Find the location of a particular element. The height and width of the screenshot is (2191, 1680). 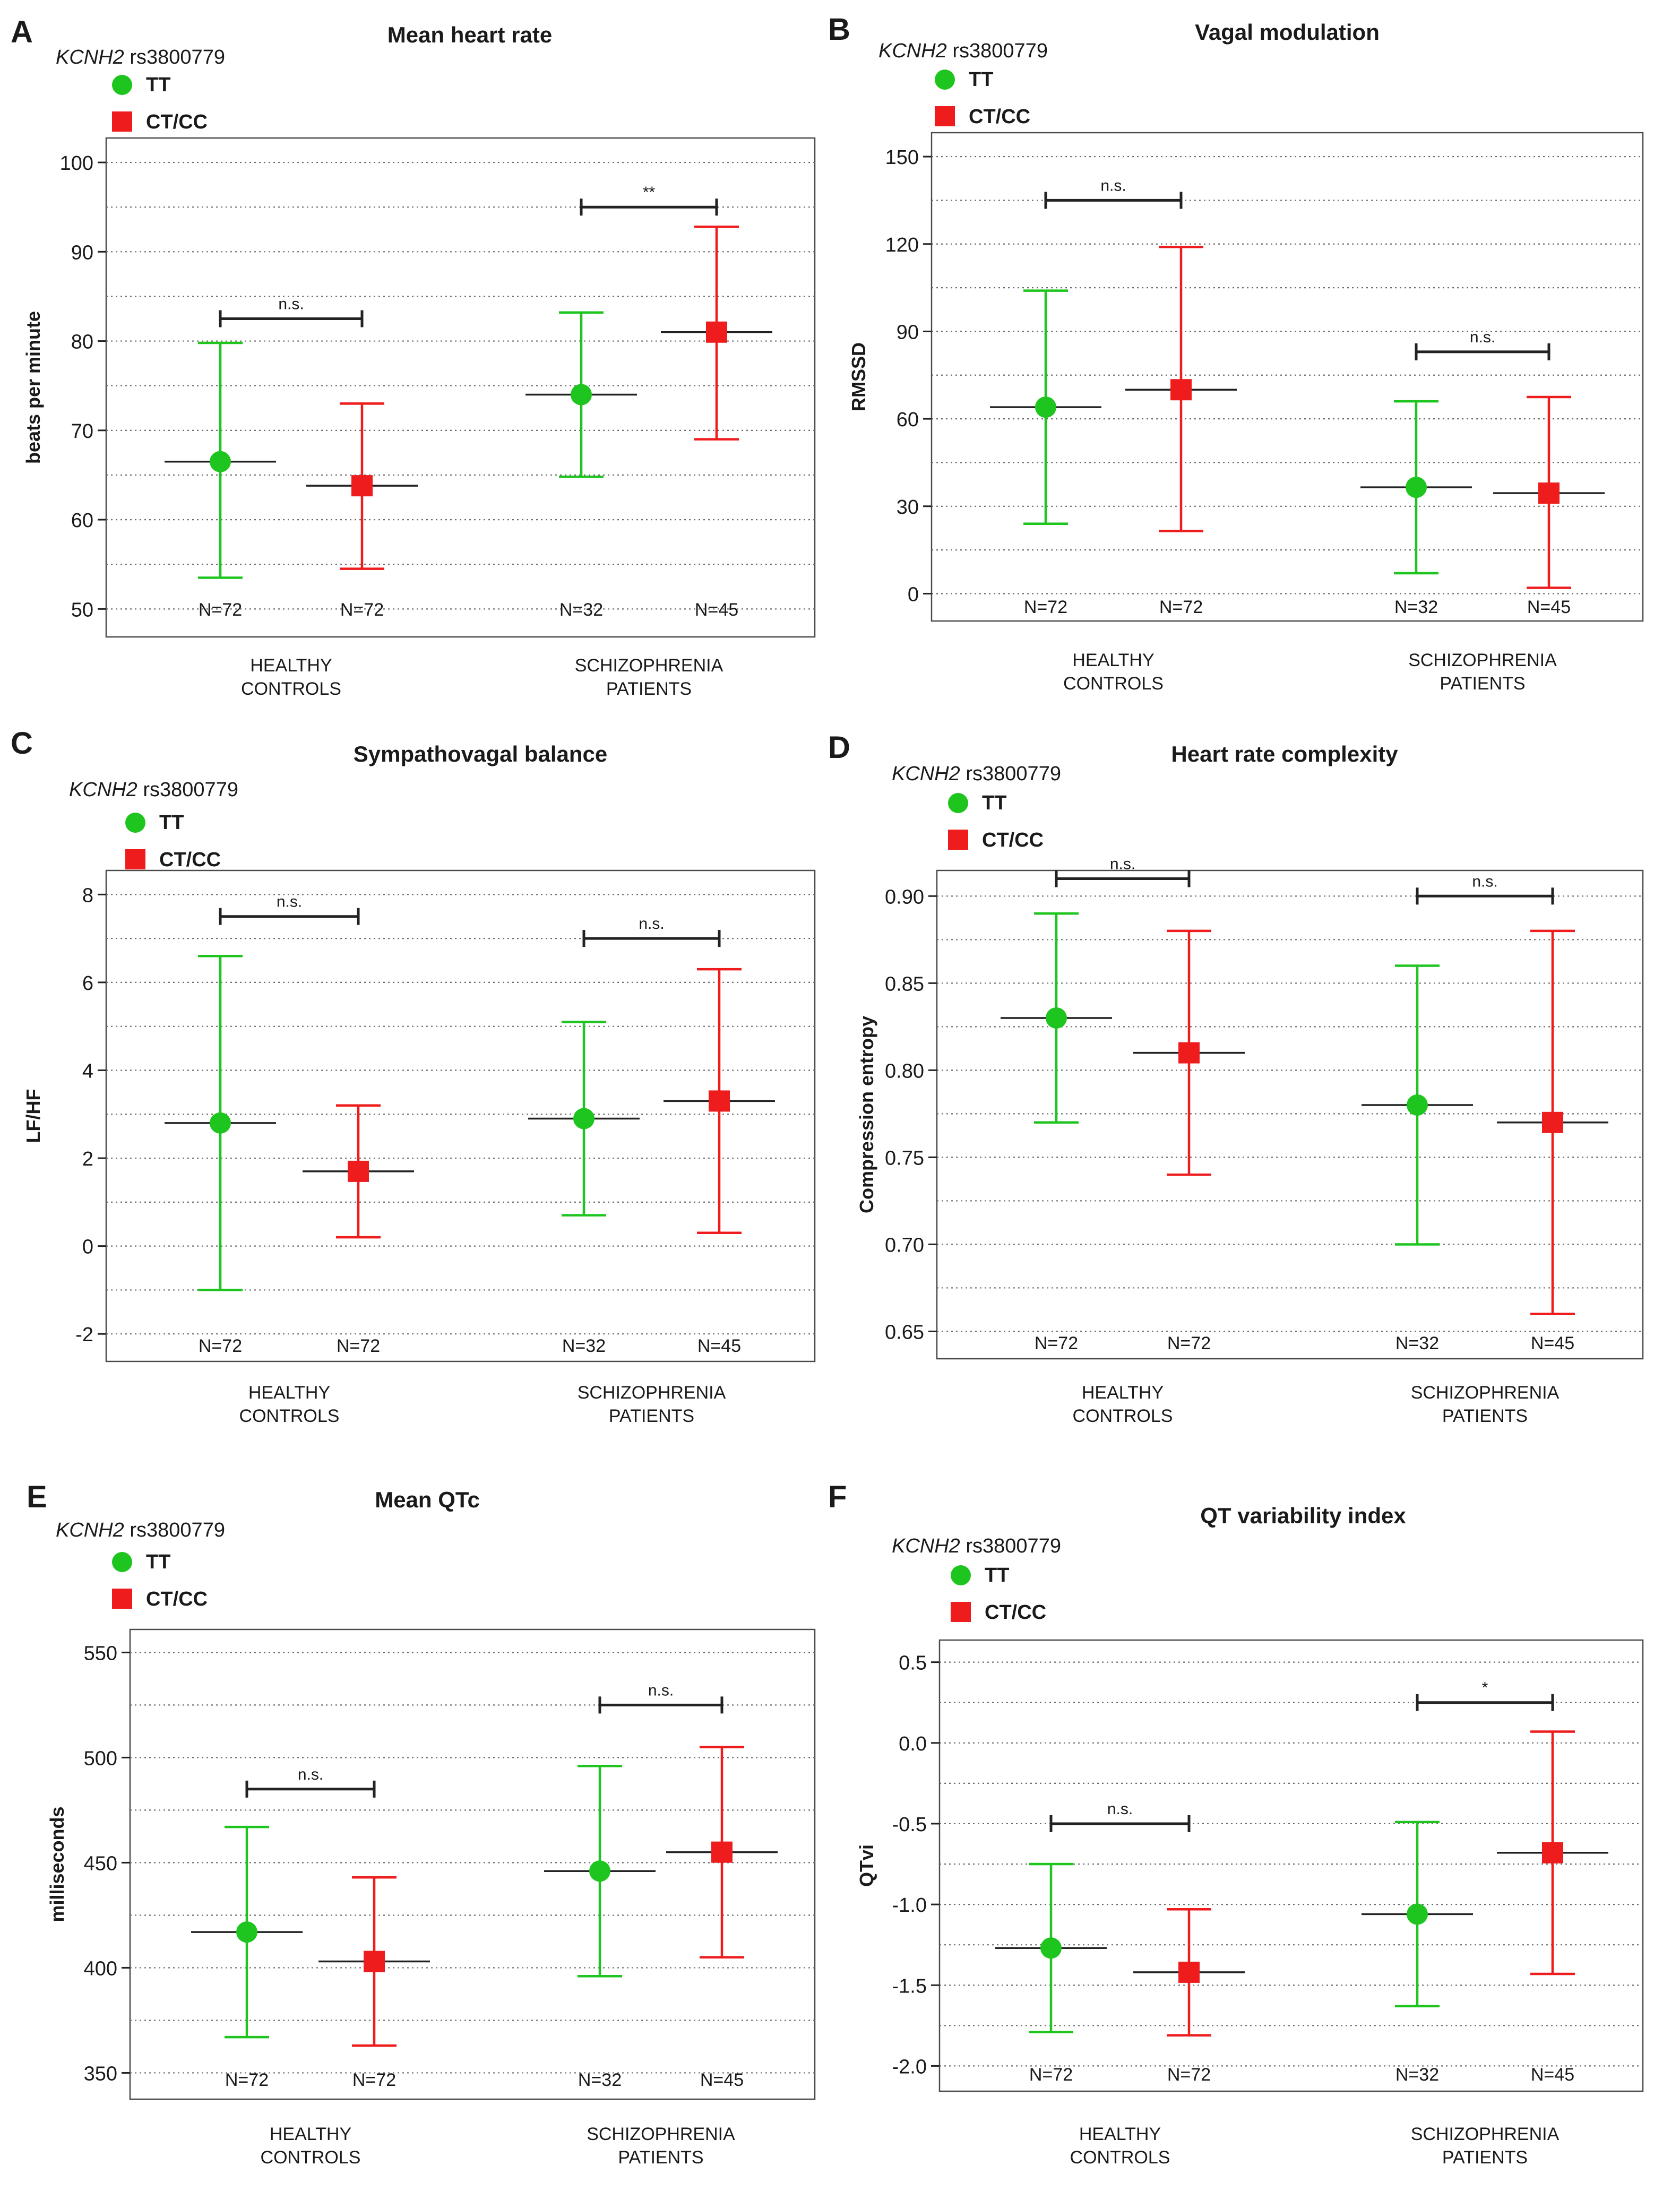

y-tick-label: 0.75 is located at coordinates (905, 1158).